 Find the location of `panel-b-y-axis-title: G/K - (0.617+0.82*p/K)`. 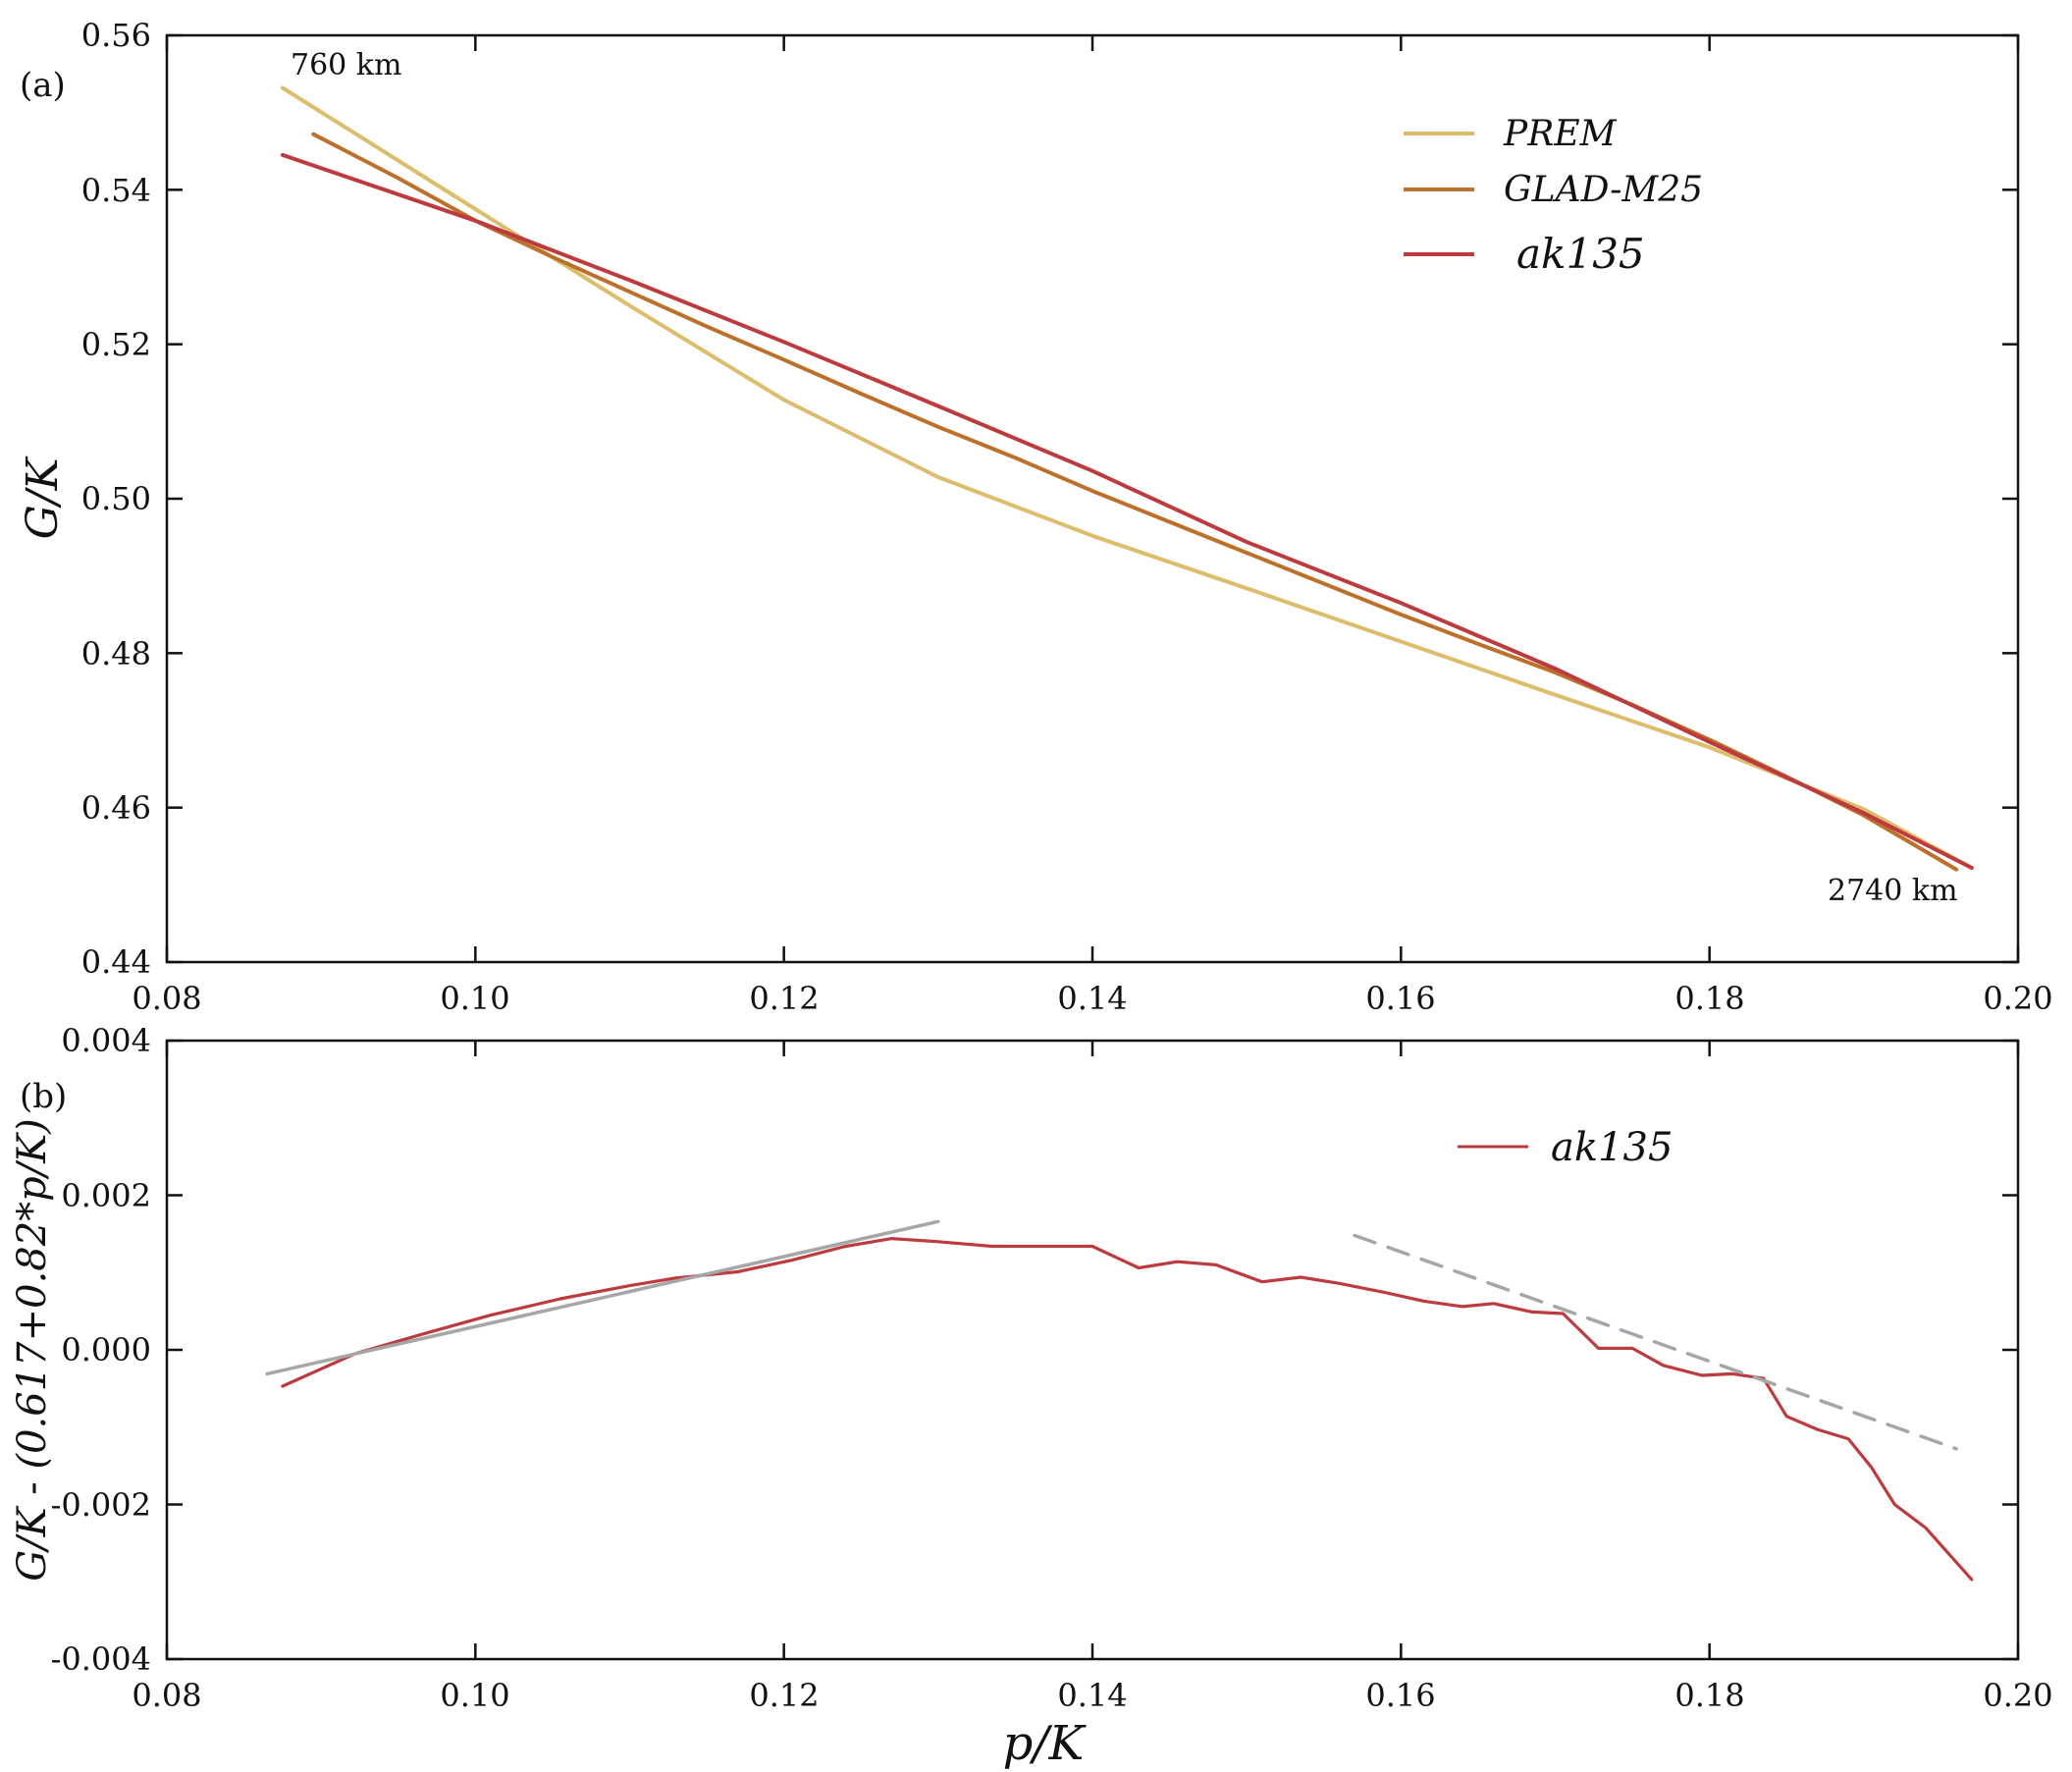

panel-b-y-axis-title: G/K - (0.617+0.82*p/K) is located at coordinates (32, 1350).